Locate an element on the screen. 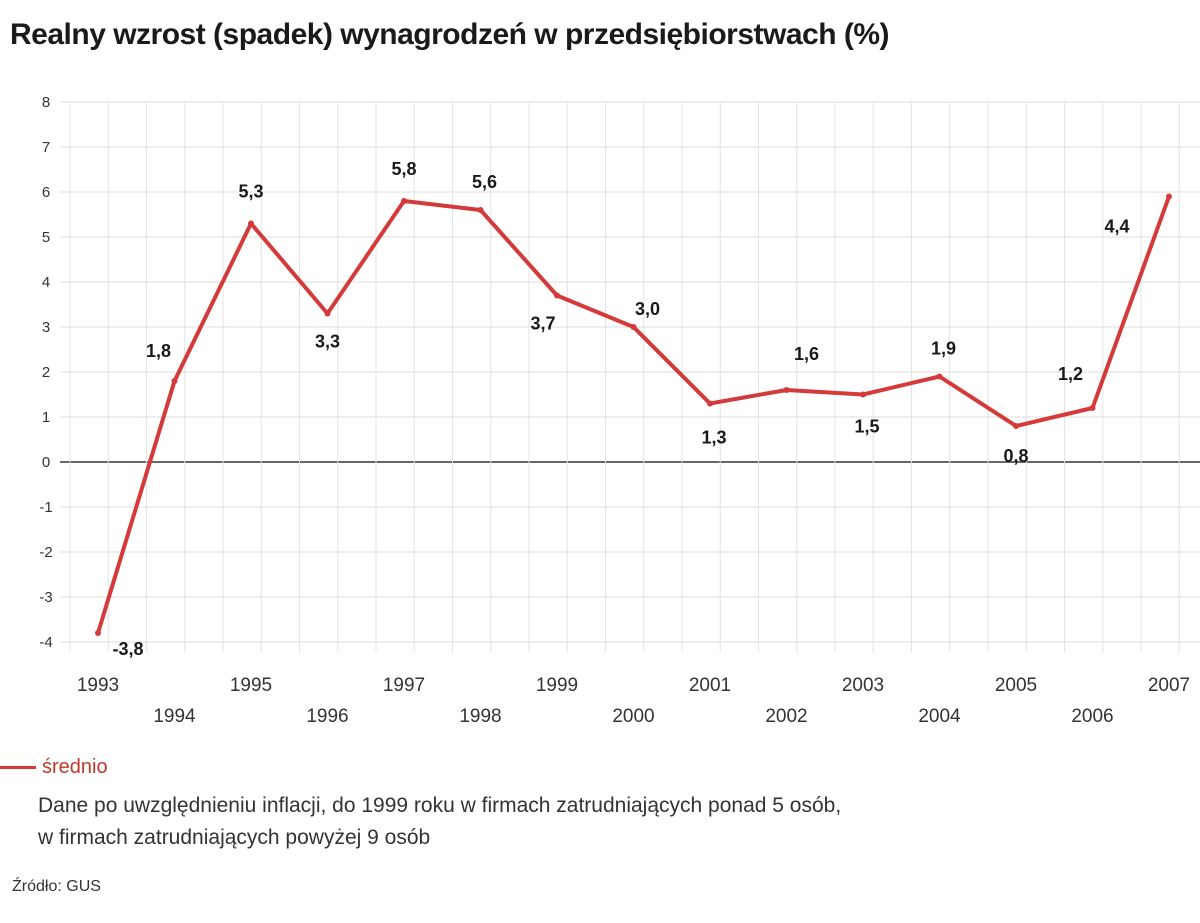 The image size is (1200, 923). y-tick-label: 4 is located at coordinates (46, 282).